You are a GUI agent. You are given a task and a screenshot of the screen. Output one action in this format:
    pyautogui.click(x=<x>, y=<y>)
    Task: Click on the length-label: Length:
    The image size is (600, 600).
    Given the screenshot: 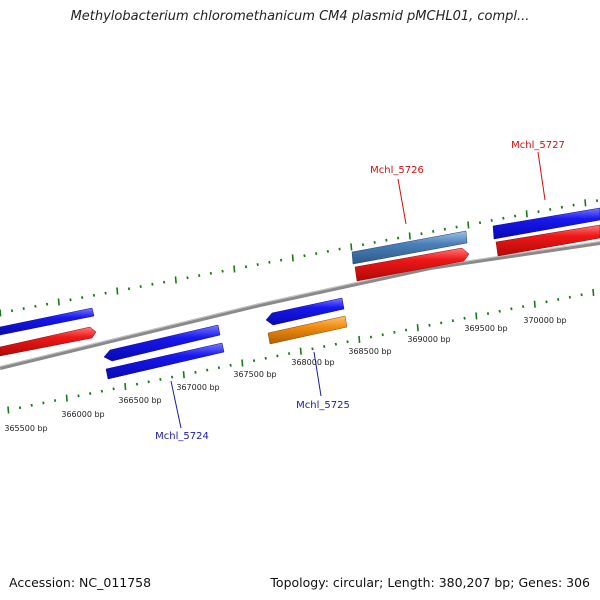 What is the action you would take?
    pyautogui.click(x=411, y=582)
    